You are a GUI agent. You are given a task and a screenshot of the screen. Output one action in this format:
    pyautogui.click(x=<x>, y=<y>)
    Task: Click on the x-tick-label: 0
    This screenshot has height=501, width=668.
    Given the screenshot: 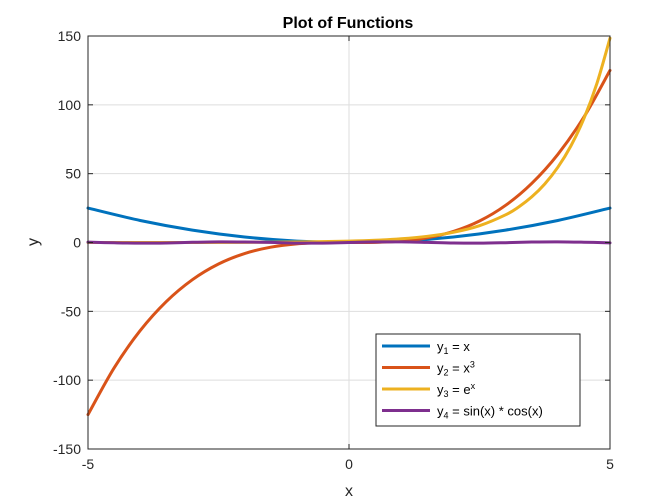 What is the action you would take?
    pyautogui.click(x=349, y=464)
    